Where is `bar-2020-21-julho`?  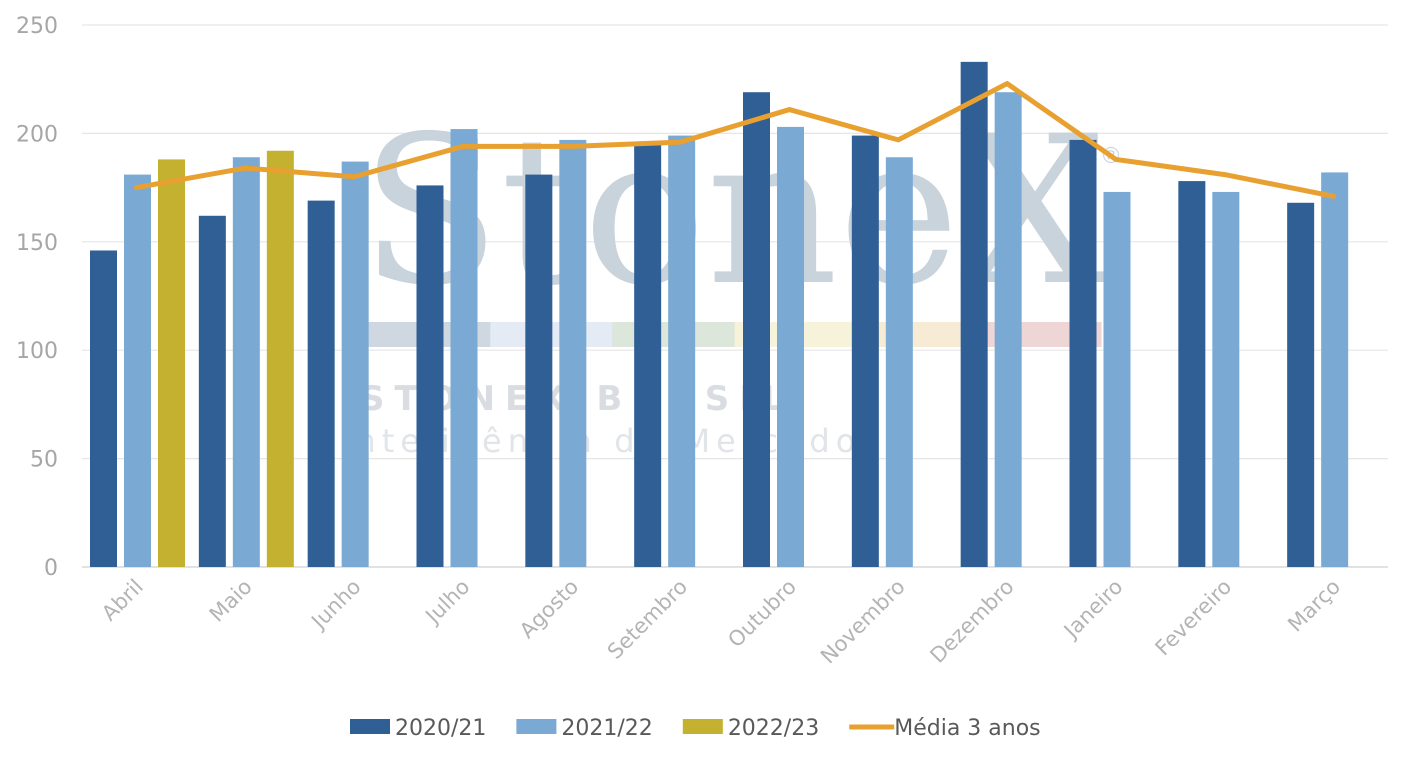
bar-2020-21-julho is located at coordinates (430, 376).